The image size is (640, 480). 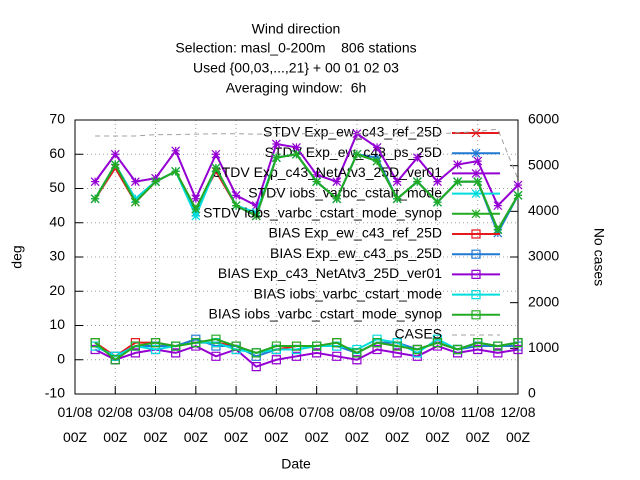 What do you see at coordinates (599, 257) in the screenshot?
I see `y2-axis-label: No cases` at bounding box center [599, 257].